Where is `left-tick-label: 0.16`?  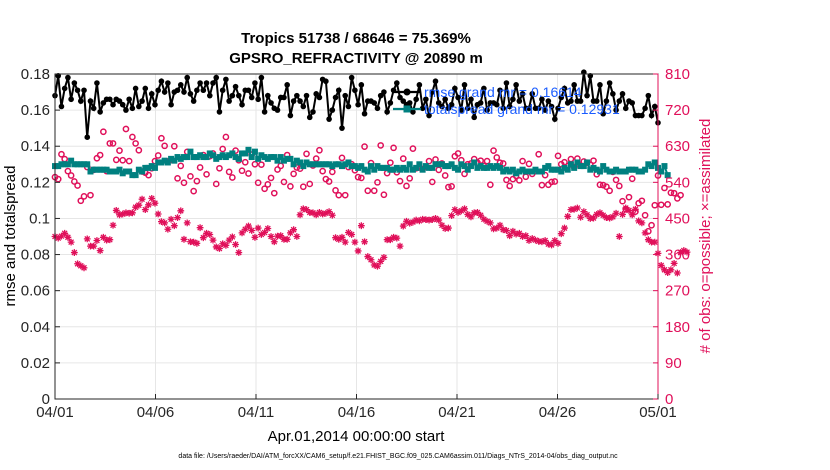
left-tick-label: 0.16 is located at coordinates (35, 110).